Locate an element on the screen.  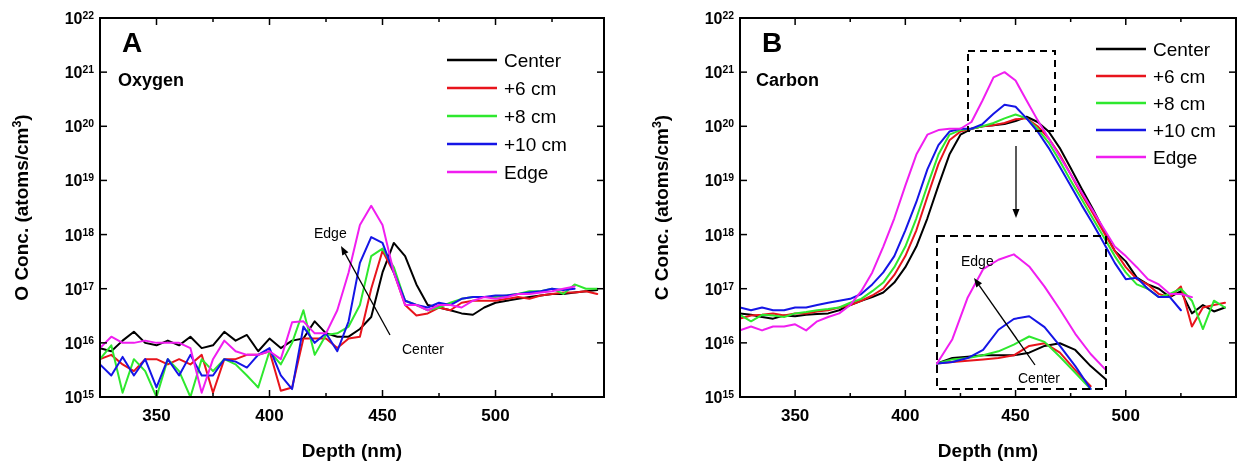
text: Carbon is located at coordinates (787, 80).